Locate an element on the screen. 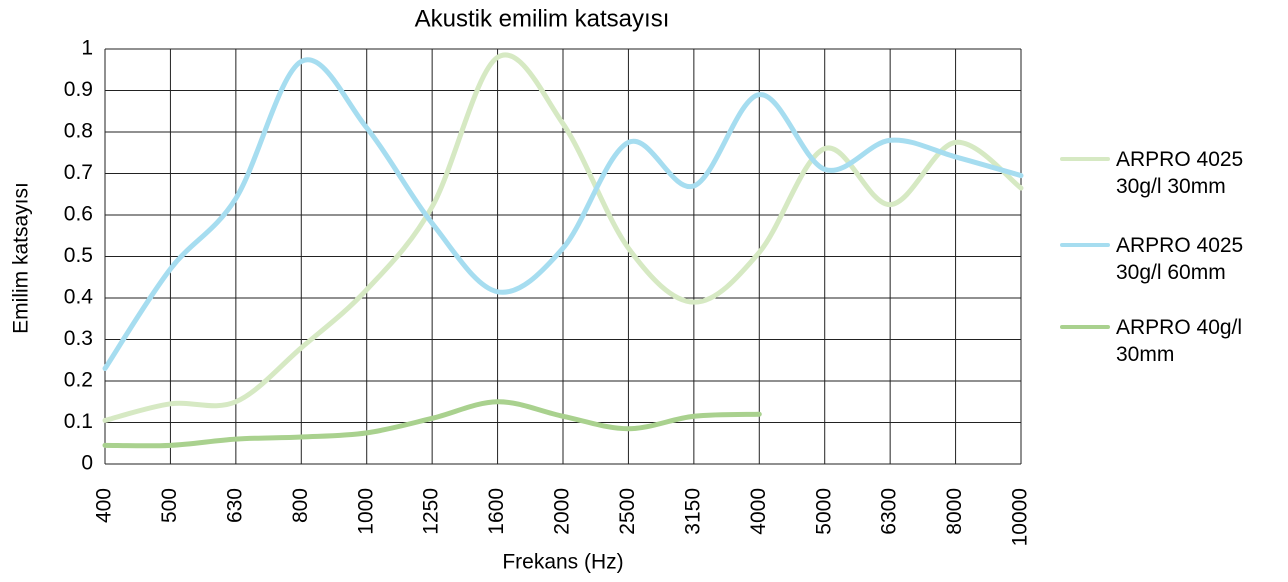  y-tick-label: 0.7 is located at coordinates (78, 172).